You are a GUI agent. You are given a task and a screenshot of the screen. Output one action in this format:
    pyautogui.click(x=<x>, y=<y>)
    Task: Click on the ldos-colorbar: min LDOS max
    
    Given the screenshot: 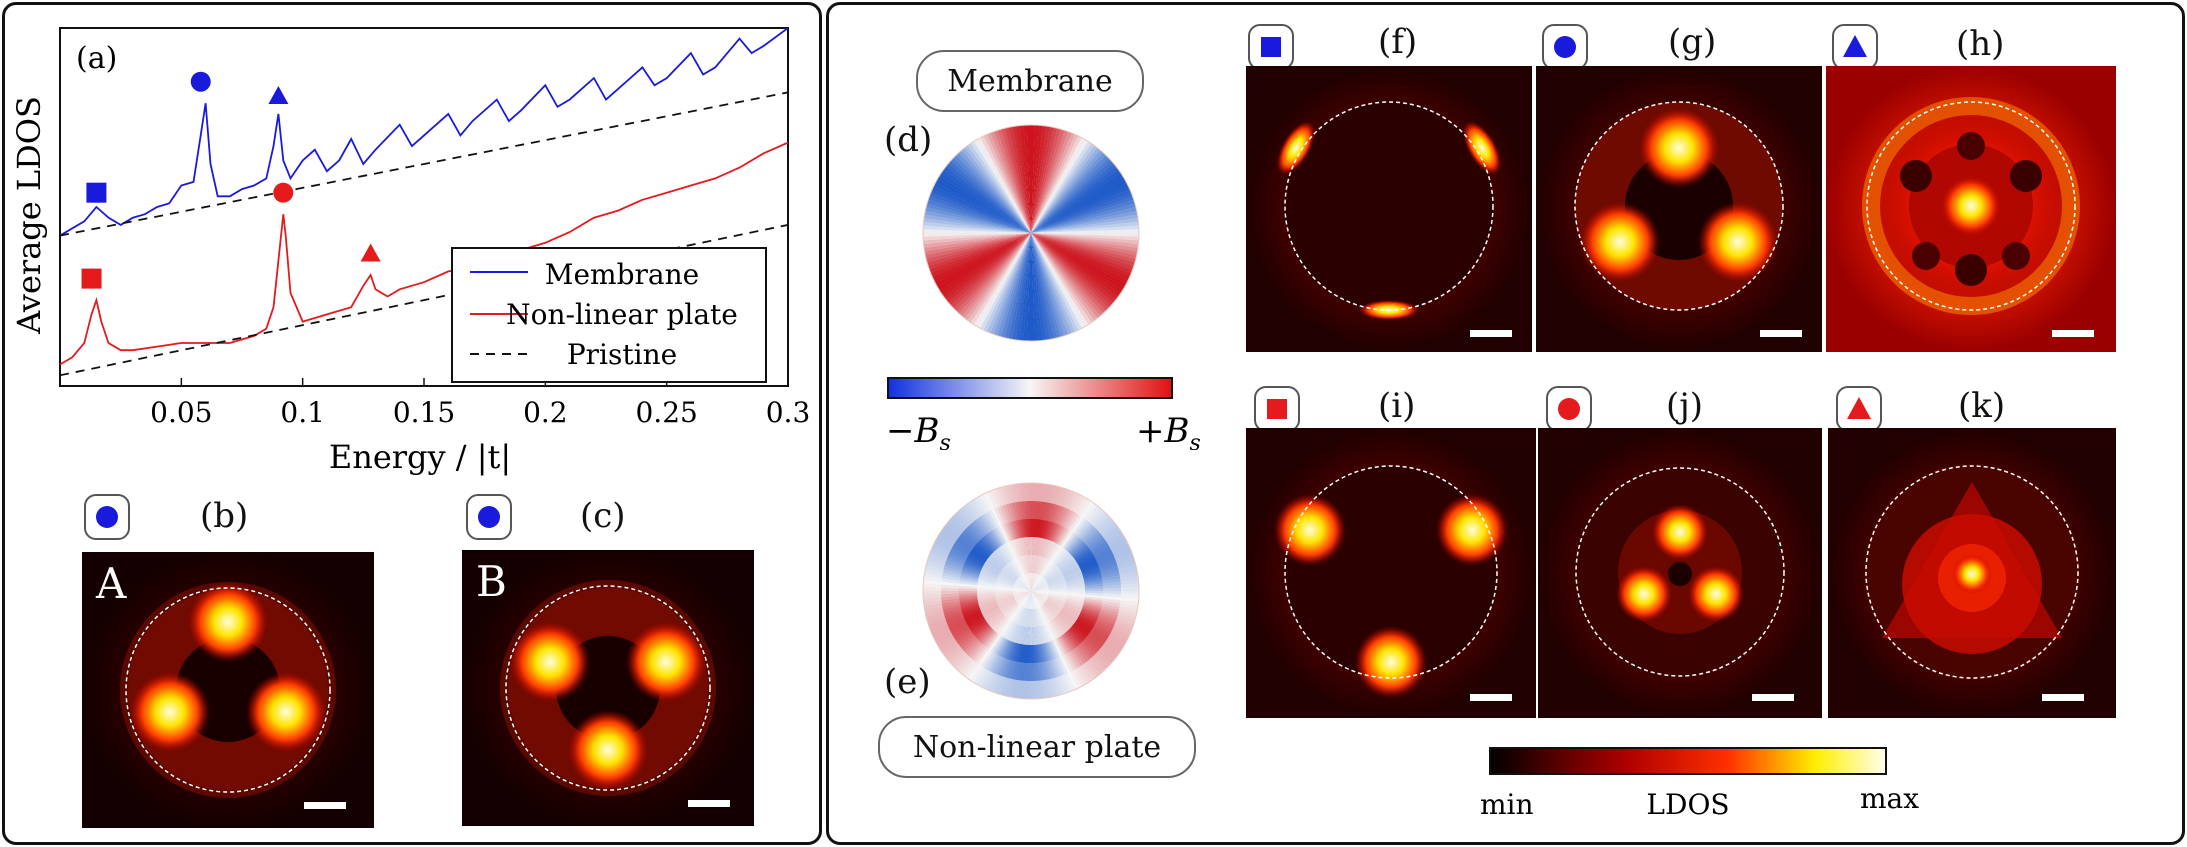 What is the action you would take?
    pyautogui.click(x=1699, y=783)
    